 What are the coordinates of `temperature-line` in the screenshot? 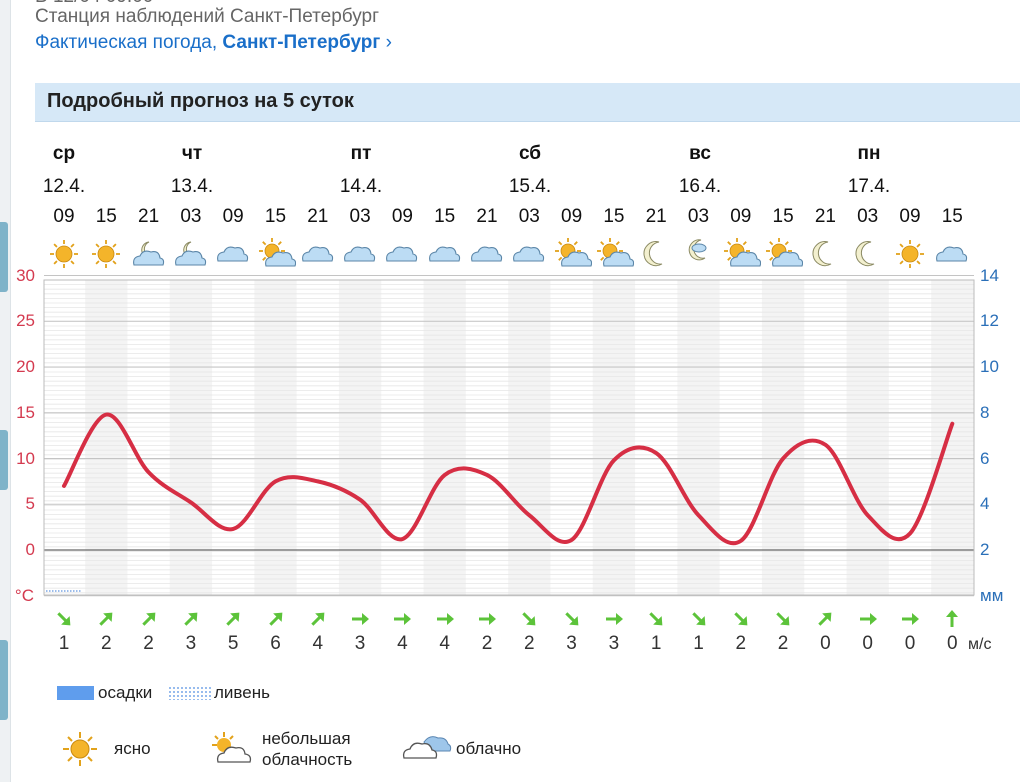 It's located at (508, 479).